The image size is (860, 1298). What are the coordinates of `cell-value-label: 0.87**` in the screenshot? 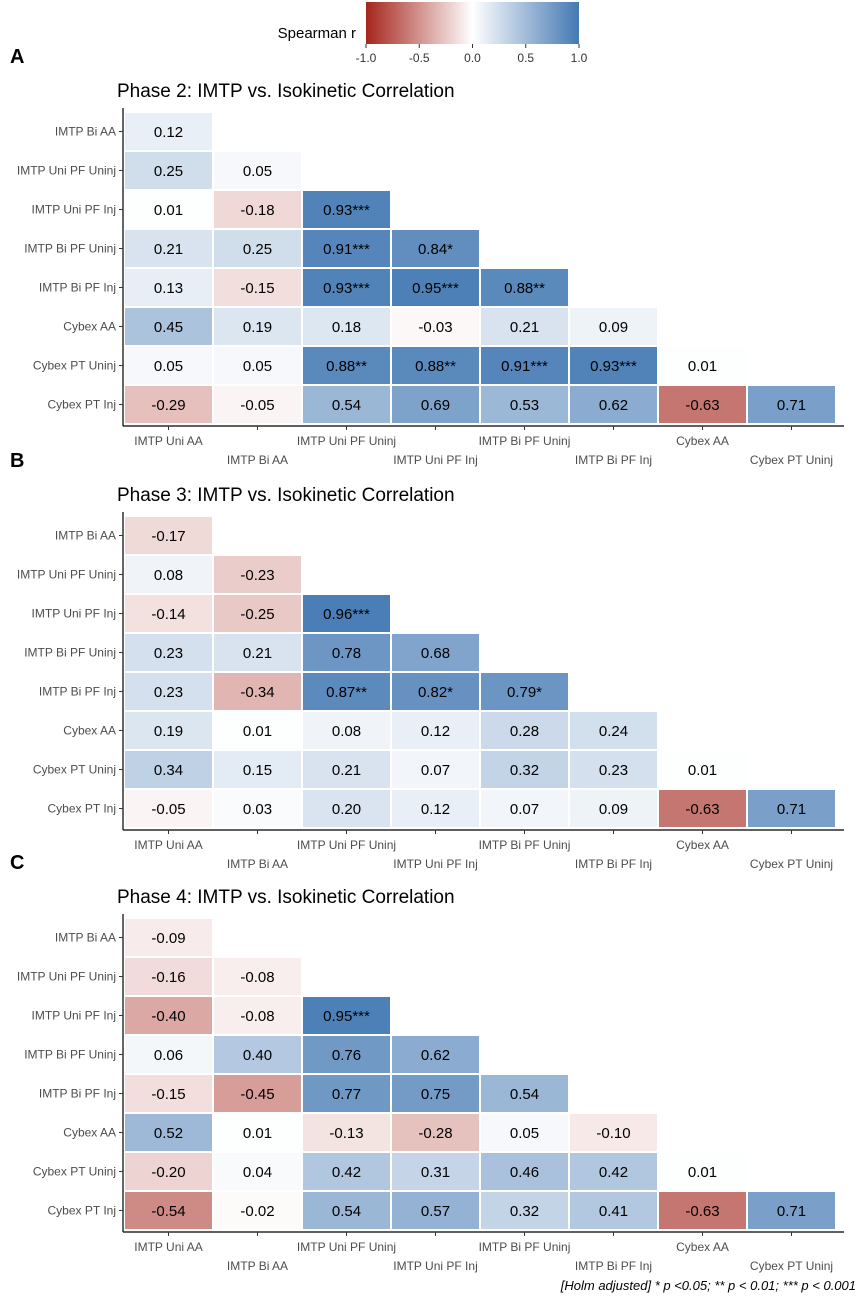 It's located at (346, 692).